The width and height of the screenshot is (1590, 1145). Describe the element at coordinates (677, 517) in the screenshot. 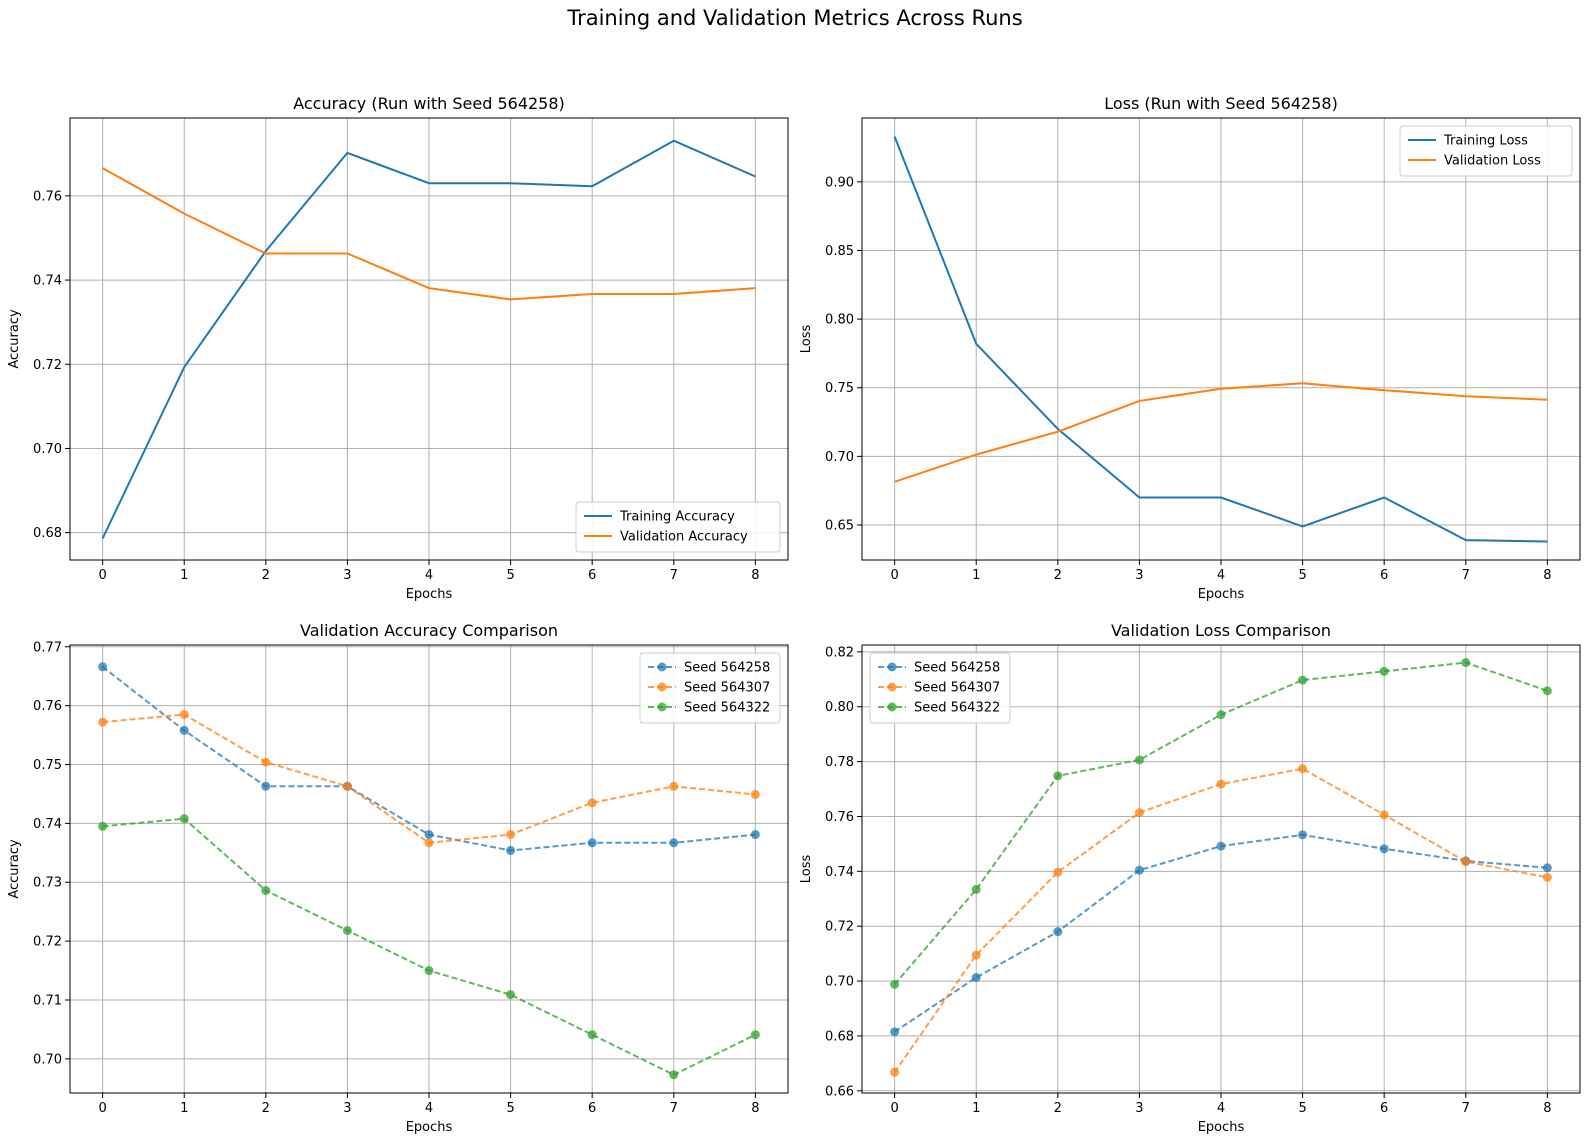

I see `legend-label-1: Training Accuracy` at that location.